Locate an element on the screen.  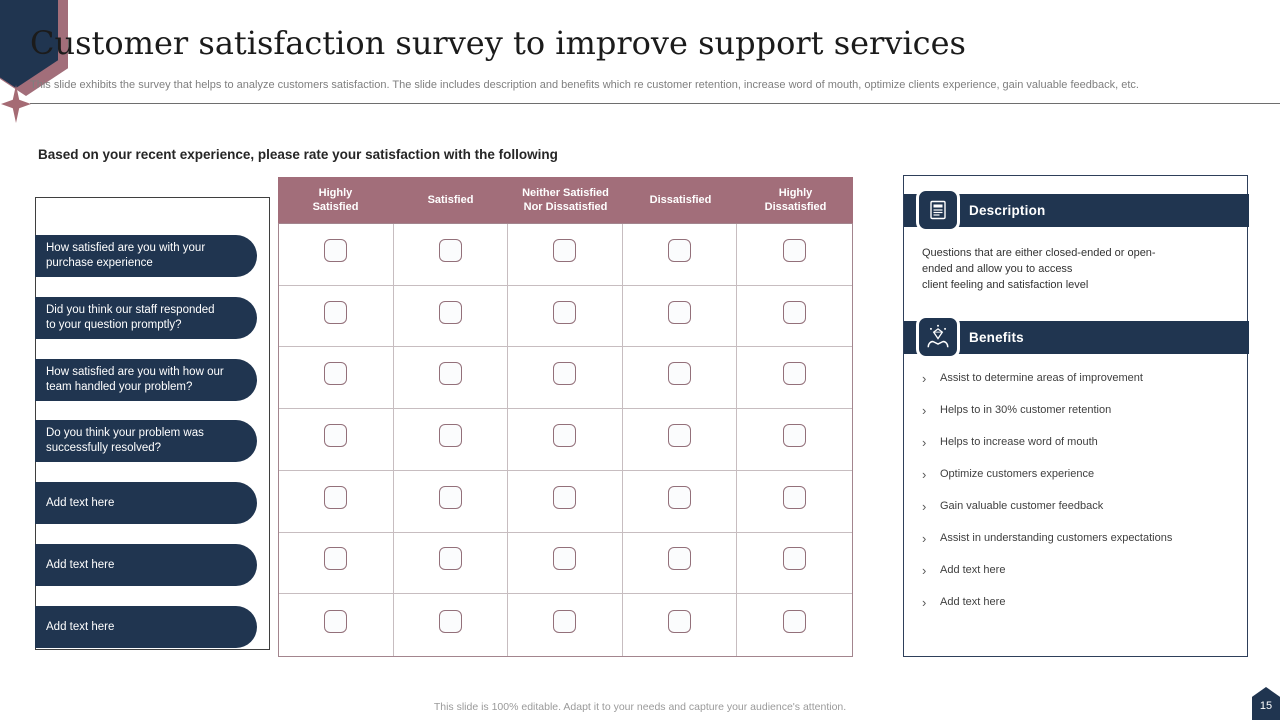
column-header: Highly Satisfied is located at coordinates (335, 204).